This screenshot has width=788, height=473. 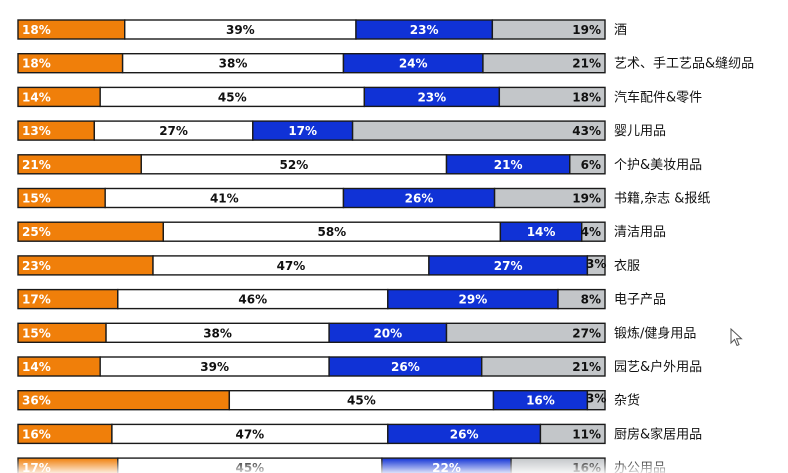 I want to click on category-label: 书籍,杂志 &报纸, so click(x=662, y=199).